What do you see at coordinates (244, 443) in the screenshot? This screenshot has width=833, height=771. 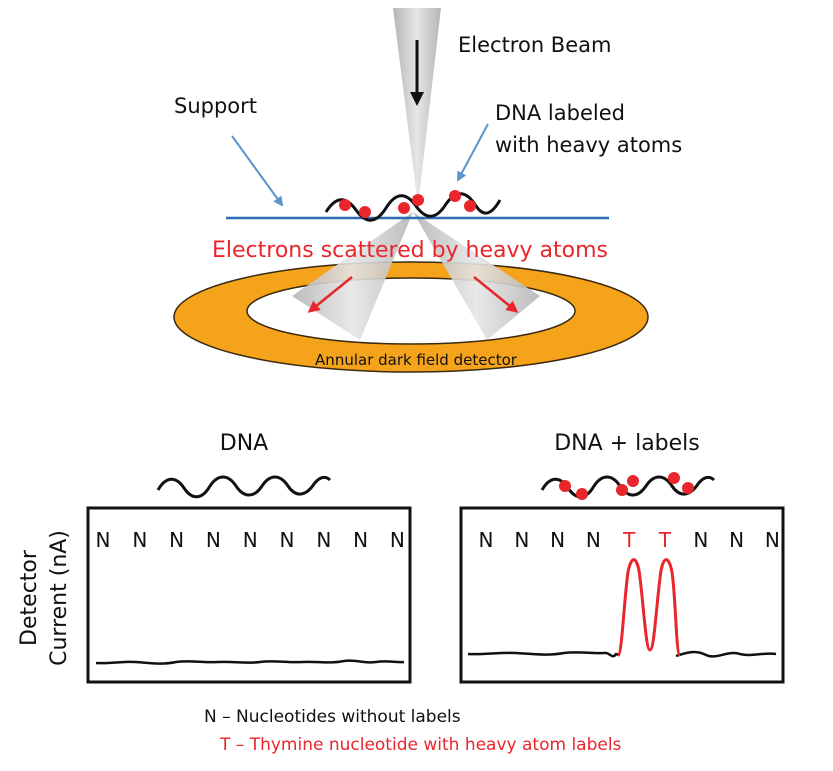 I see `left-panel-title: DNA` at bounding box center [244, 443].